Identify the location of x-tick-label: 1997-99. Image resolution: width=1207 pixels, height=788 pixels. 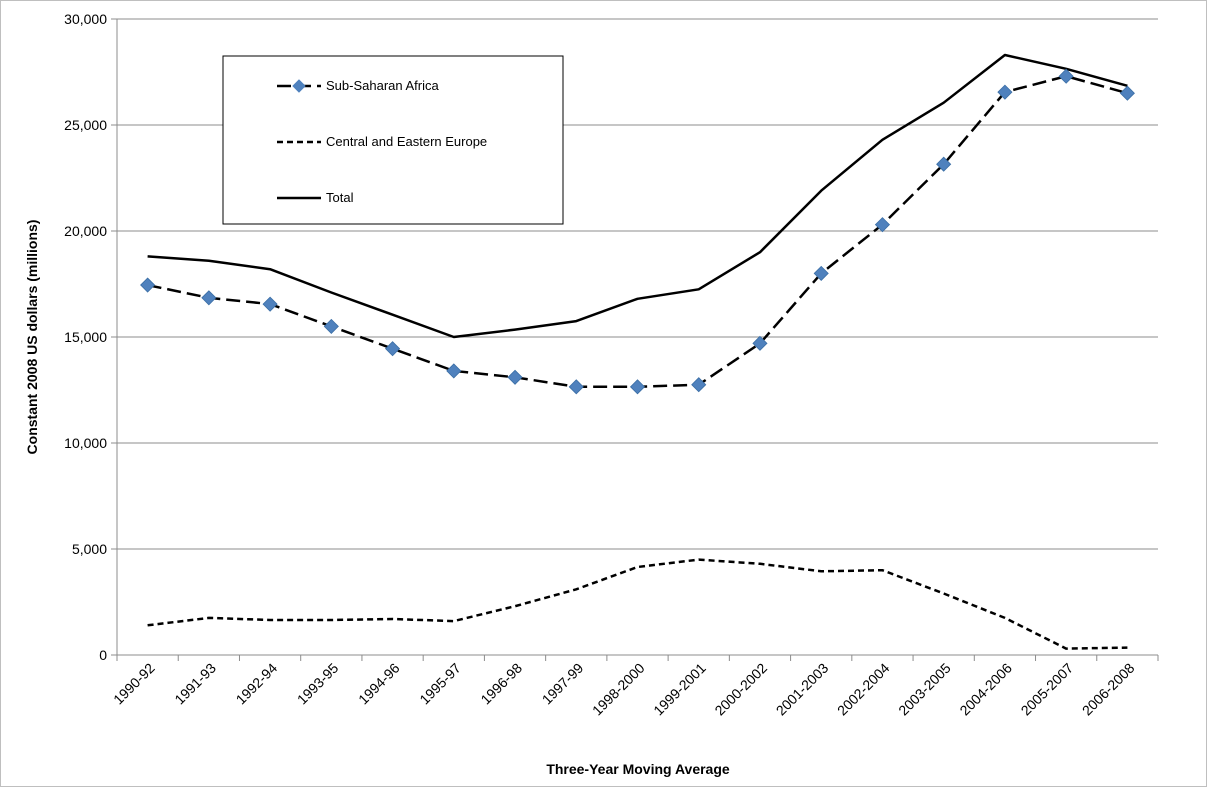
(563, 684).